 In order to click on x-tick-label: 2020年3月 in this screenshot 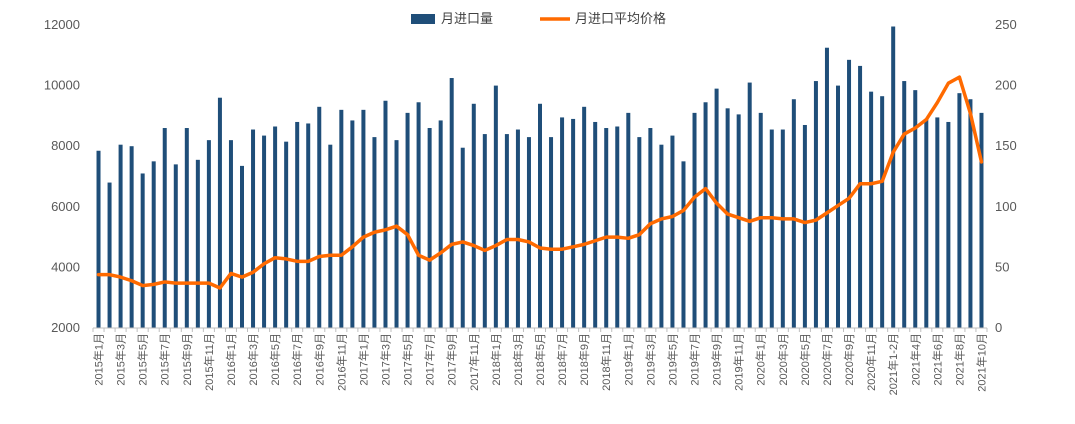, I will do `click(783, 359)`.